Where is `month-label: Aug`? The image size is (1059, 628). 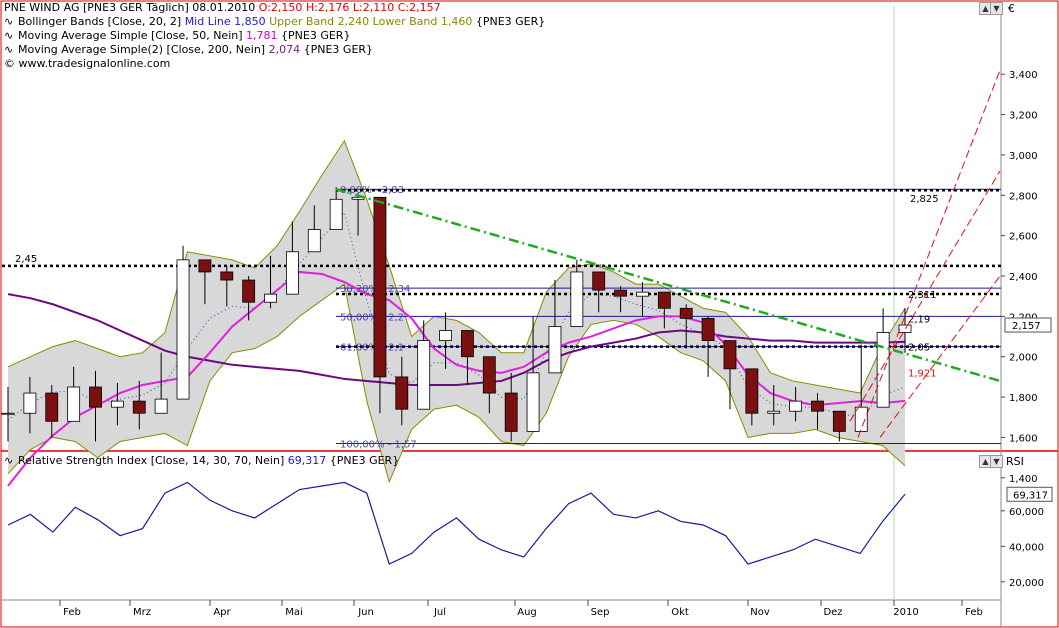
month-label: Aug is located at coordinates (527, 612).